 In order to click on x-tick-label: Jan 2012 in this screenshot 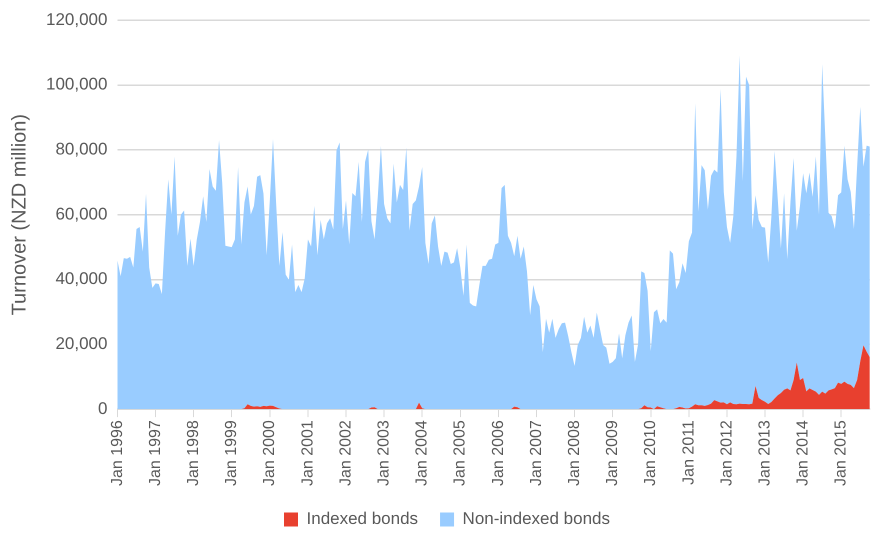, I will do `click(727, 453)`.